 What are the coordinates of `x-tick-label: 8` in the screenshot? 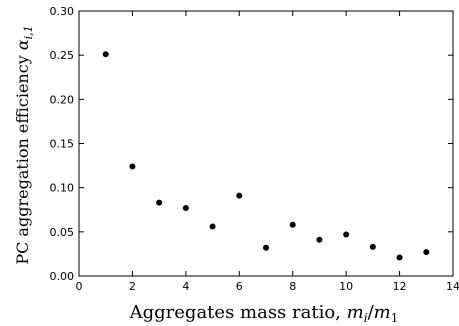 It's located at (292, 286).